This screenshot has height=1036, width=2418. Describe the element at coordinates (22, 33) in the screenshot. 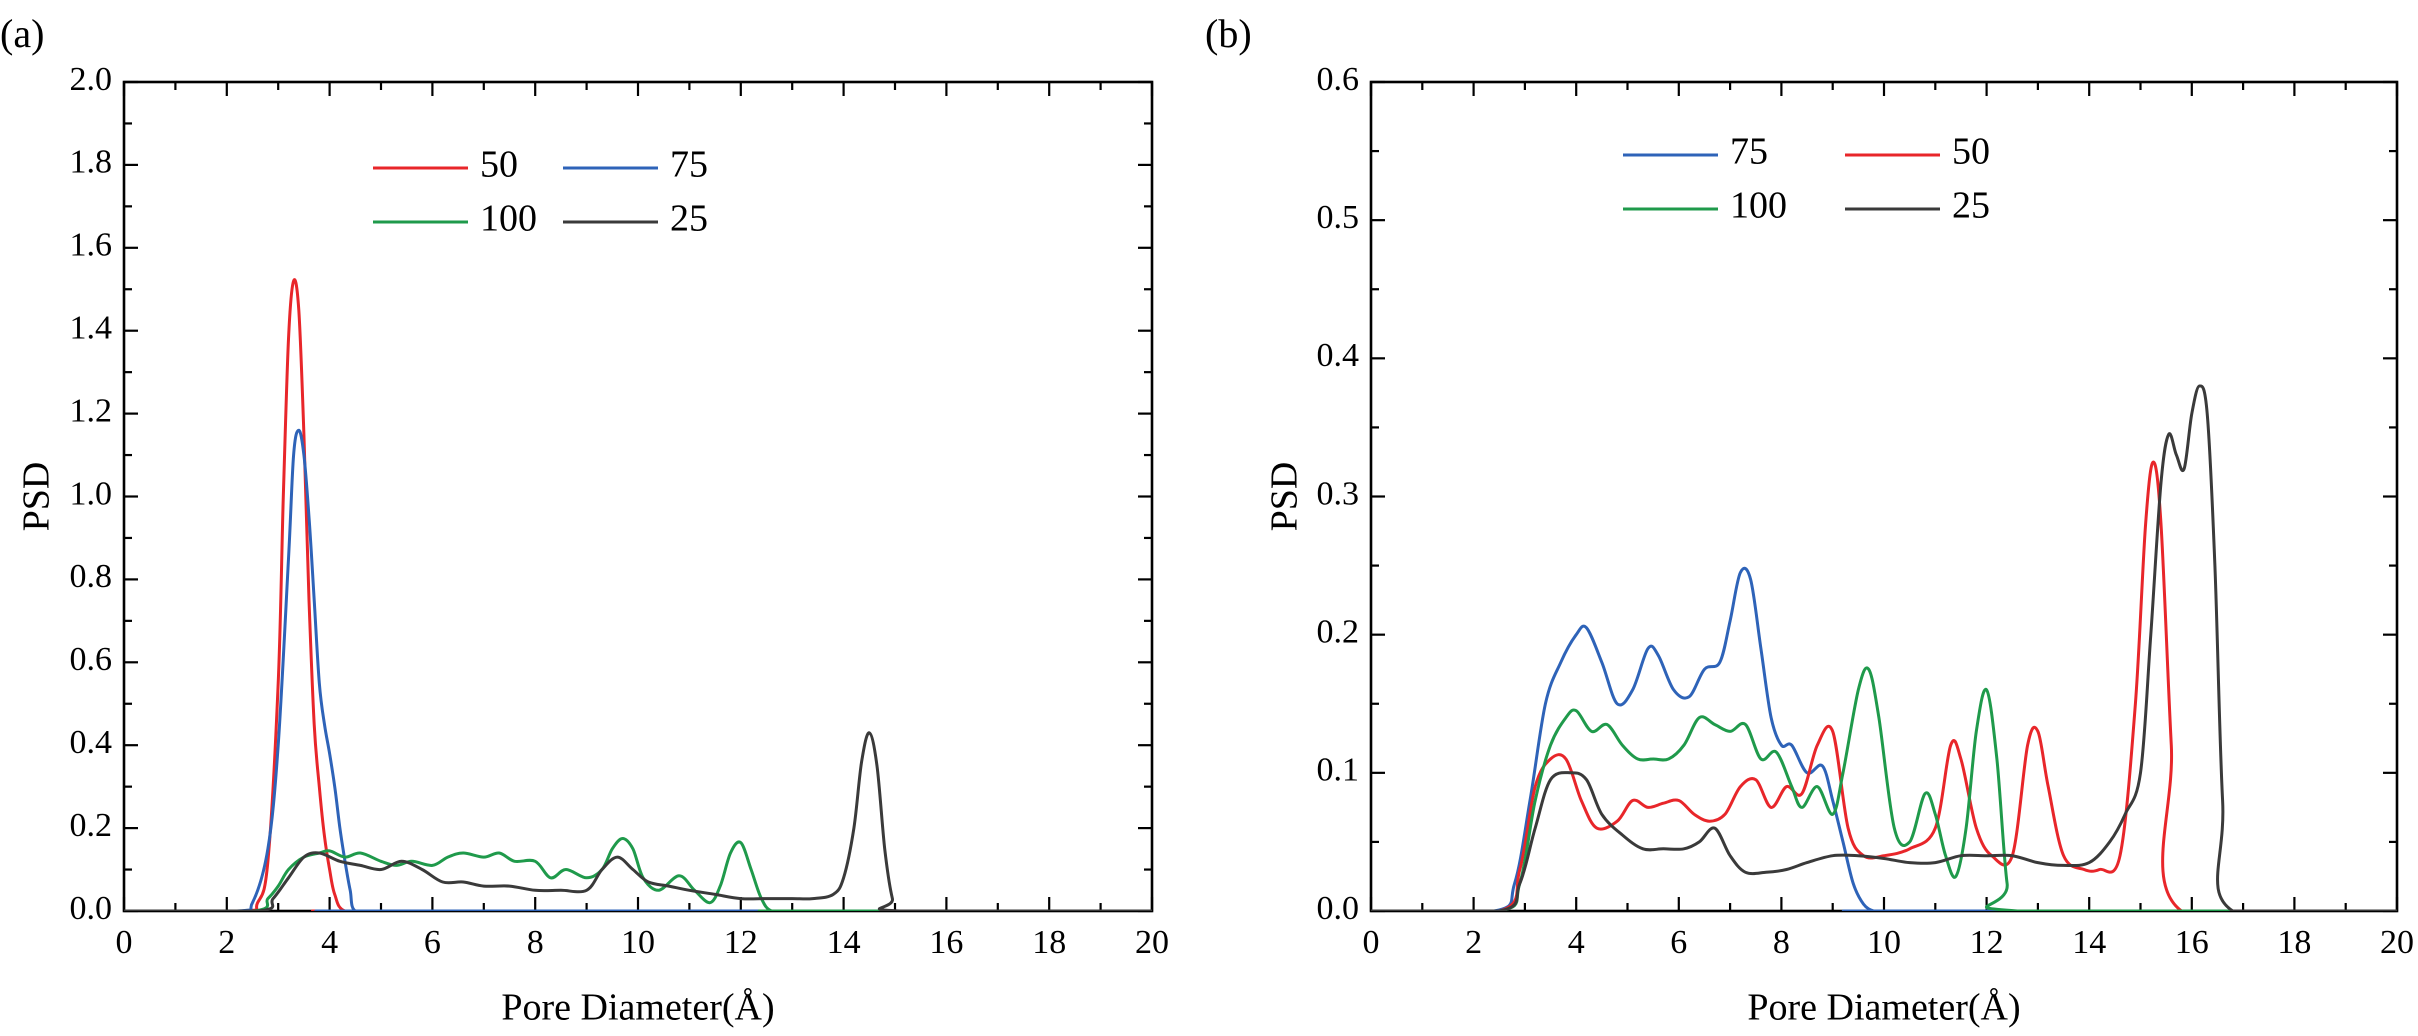

I see `panel-label: (a)` at that location.